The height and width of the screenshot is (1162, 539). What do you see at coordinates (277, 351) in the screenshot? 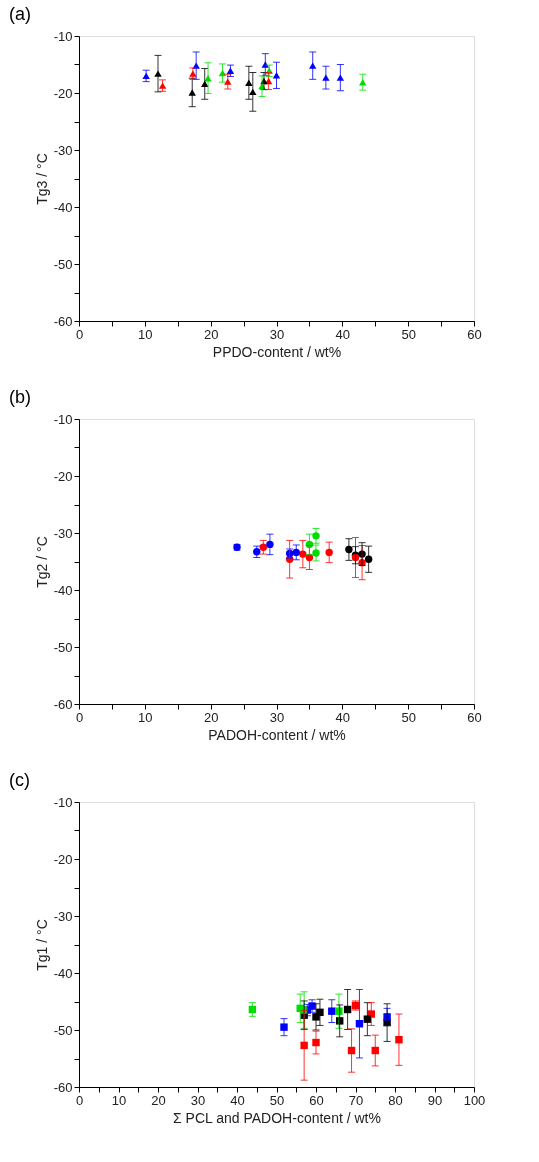
I see `x-axis-title: PPDO-content / wt%` at bounding box center [277, 351].